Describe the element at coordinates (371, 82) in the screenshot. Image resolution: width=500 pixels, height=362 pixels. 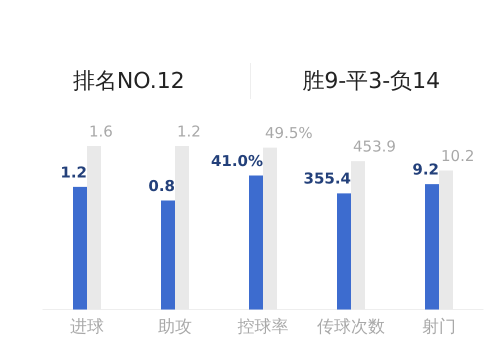
I see `text: 胜9-平3-负14` at that location.